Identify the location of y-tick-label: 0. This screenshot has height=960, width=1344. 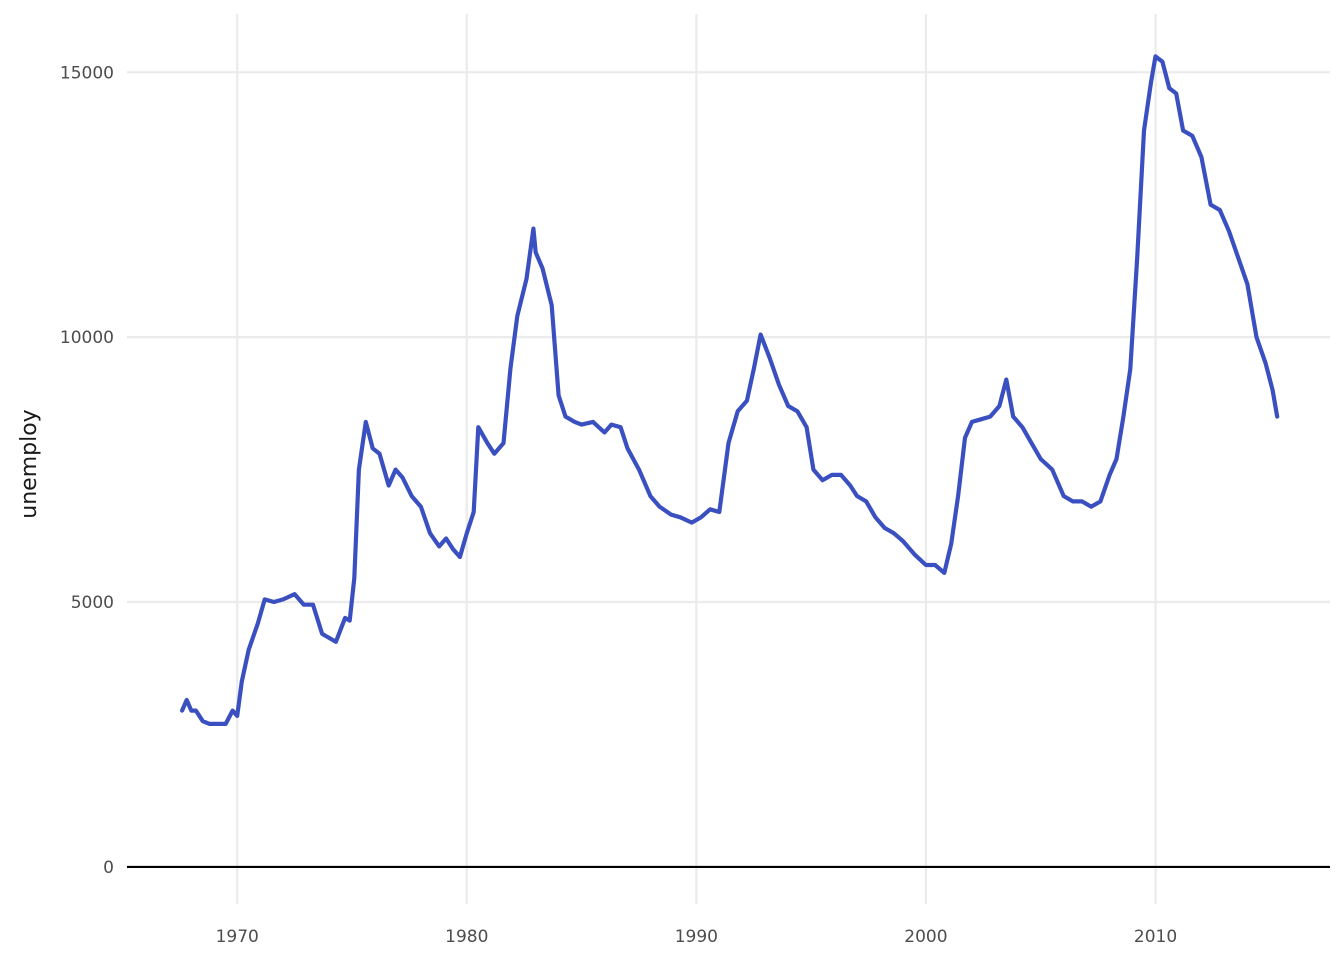
(108, 868).